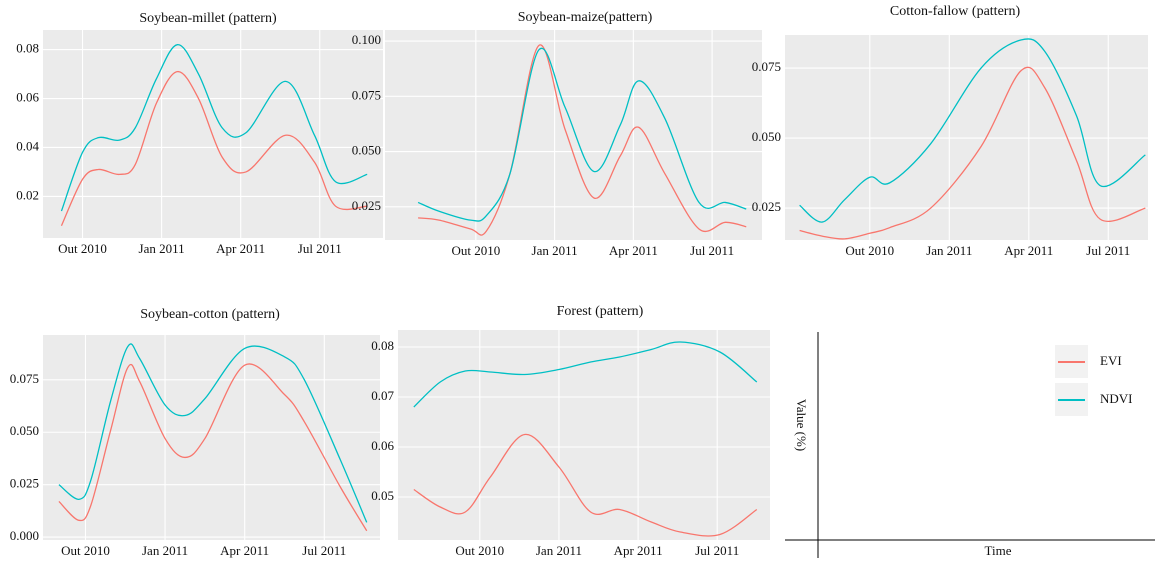 The image size is (1155, 562). What do you see at coordinates (208, 18) in the screenshot?
I see `chart-title: Soybean-millet (pattern)` at bounding box center [208, 18].